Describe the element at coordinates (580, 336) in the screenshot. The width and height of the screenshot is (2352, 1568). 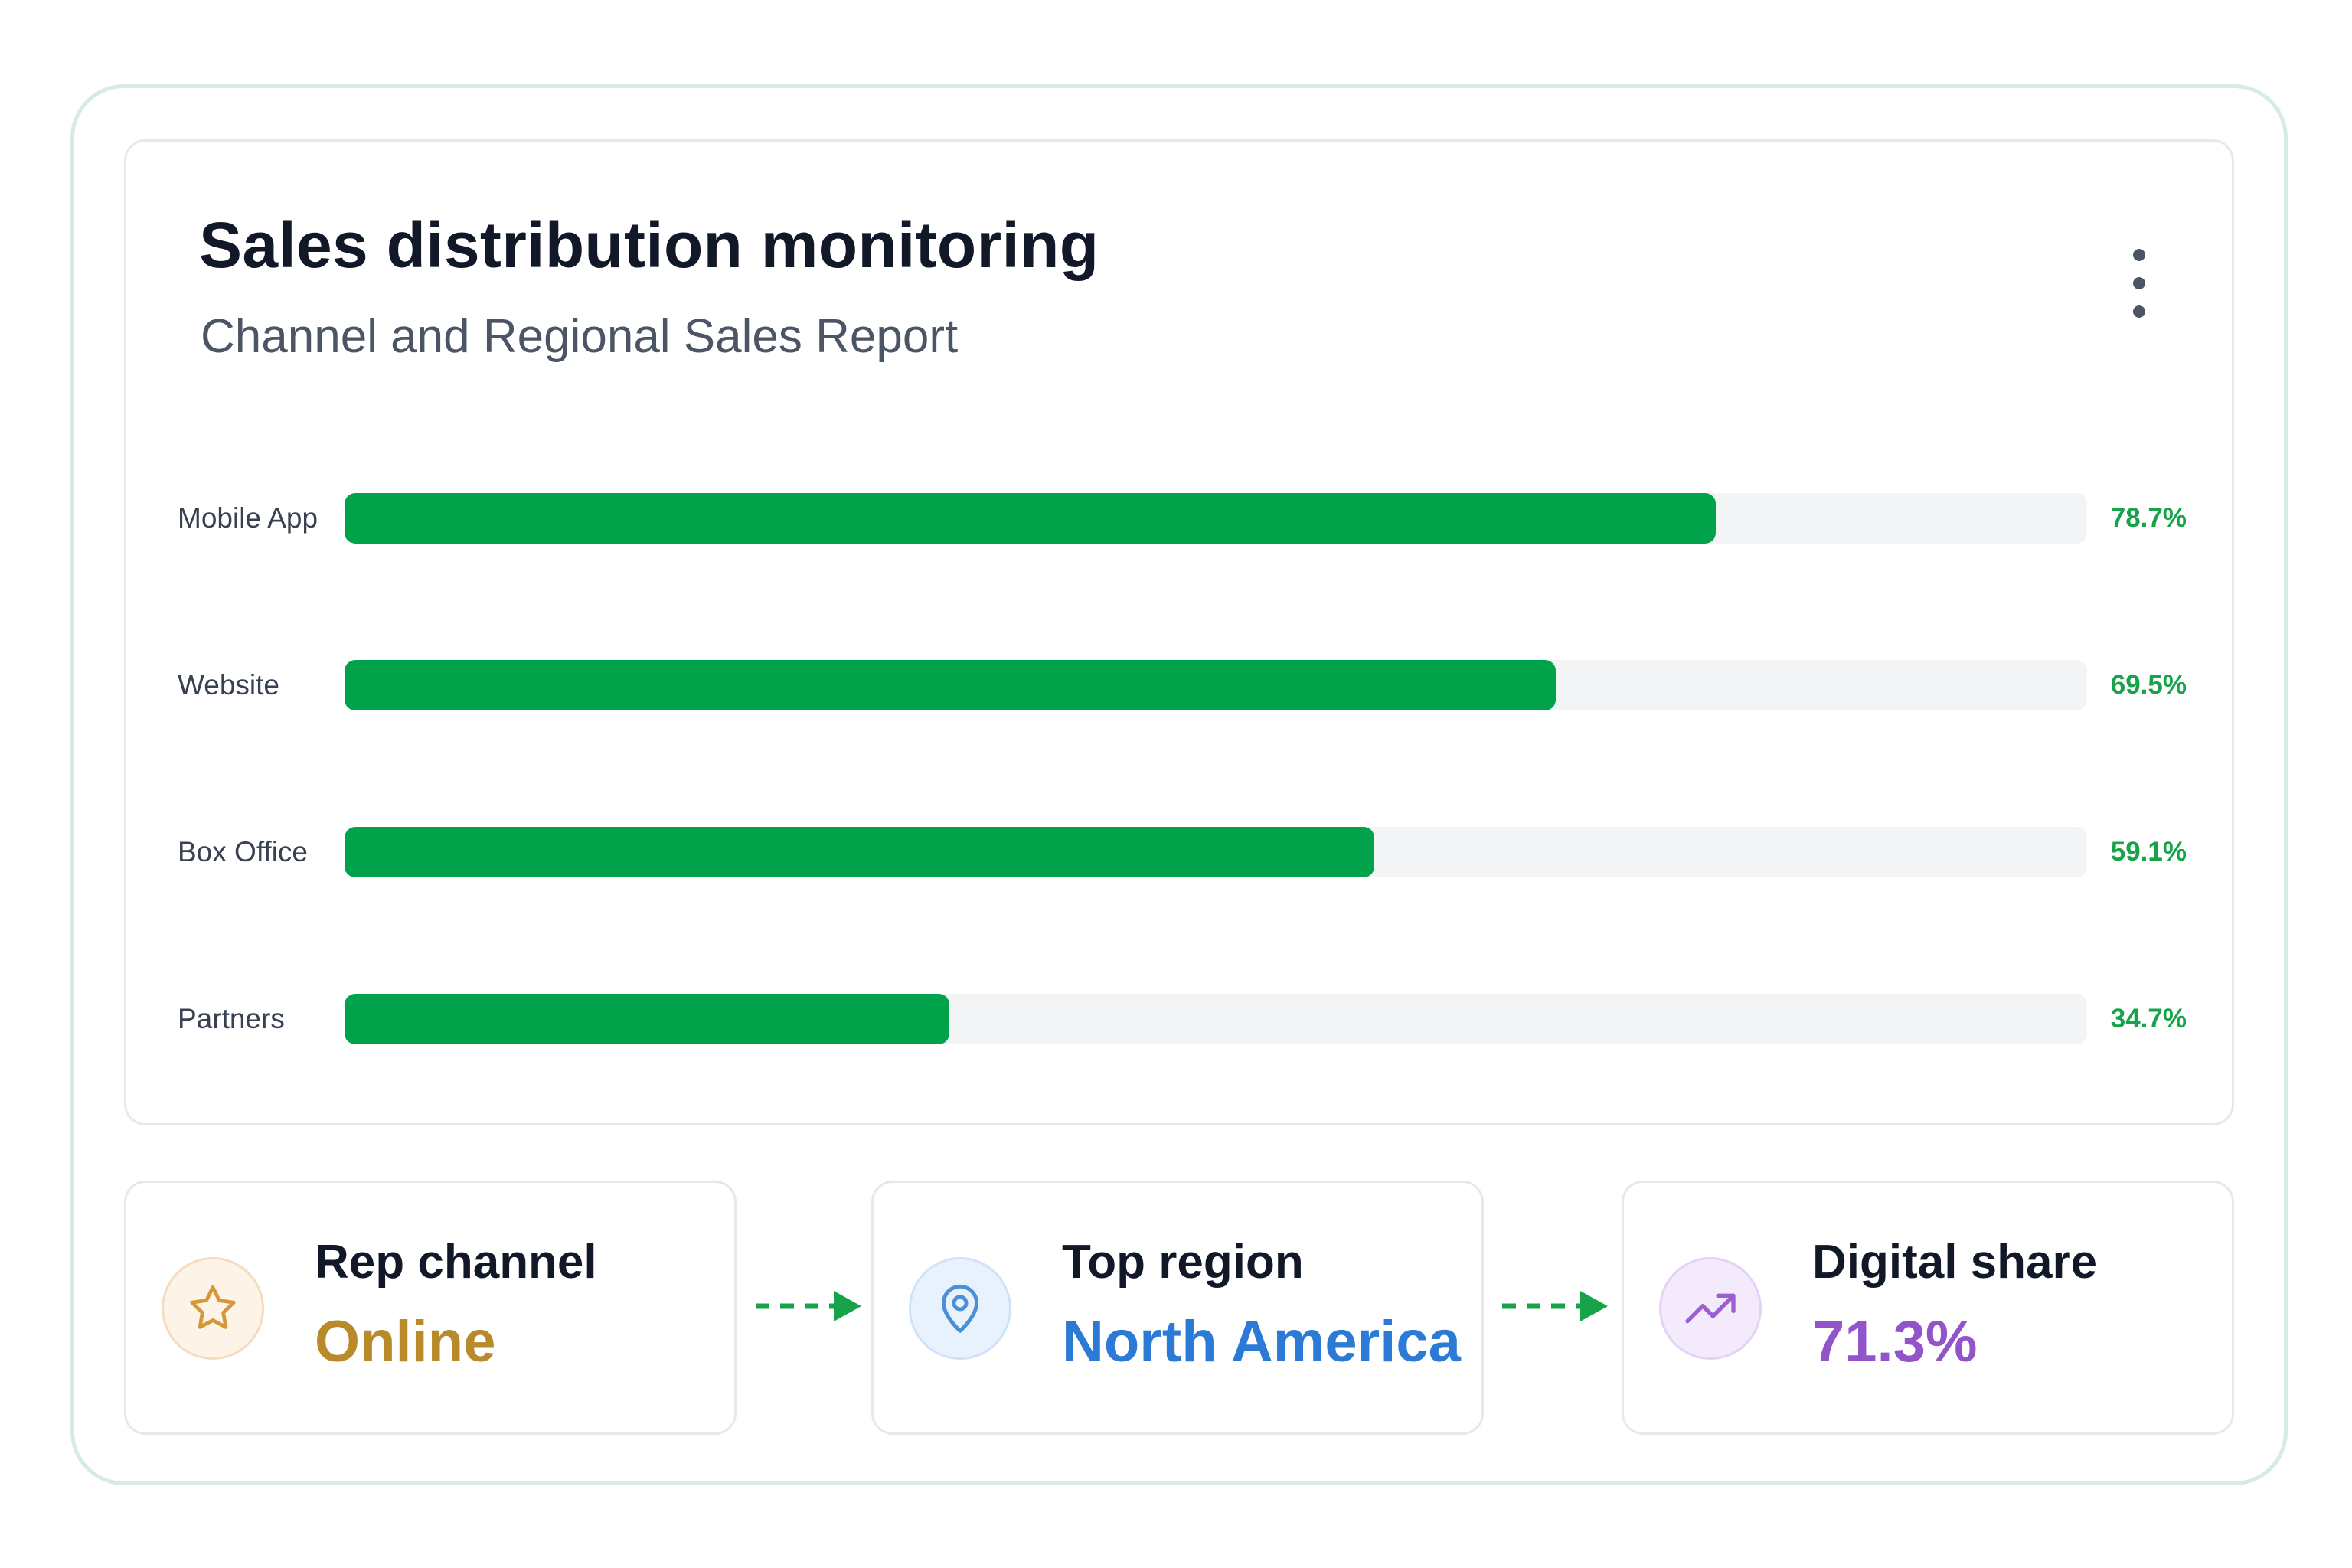
I see `page-subtitle: Channel and Regional Sales Report` at that location.